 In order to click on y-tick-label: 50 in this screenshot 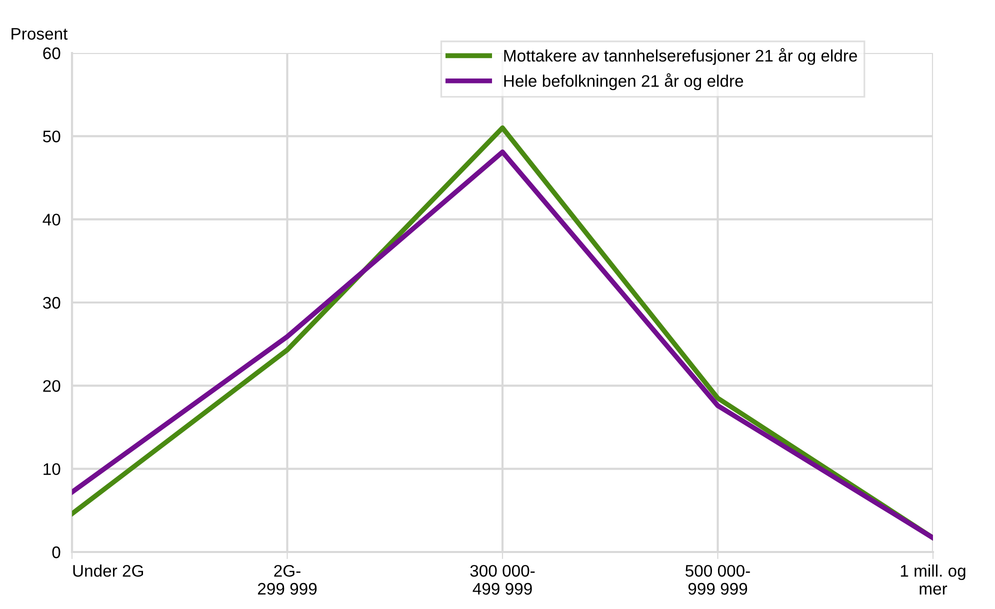, I will do `click(51, 136)`.